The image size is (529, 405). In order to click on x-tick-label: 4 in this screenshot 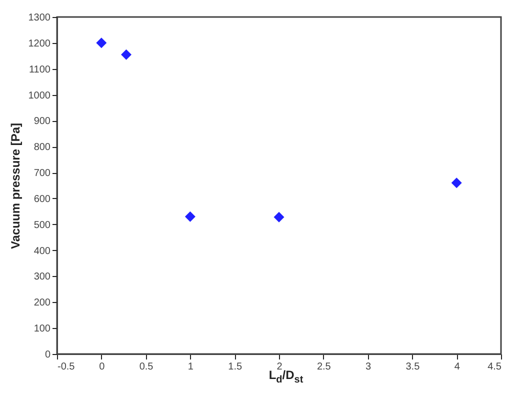, I will do `click(457, 367)`.